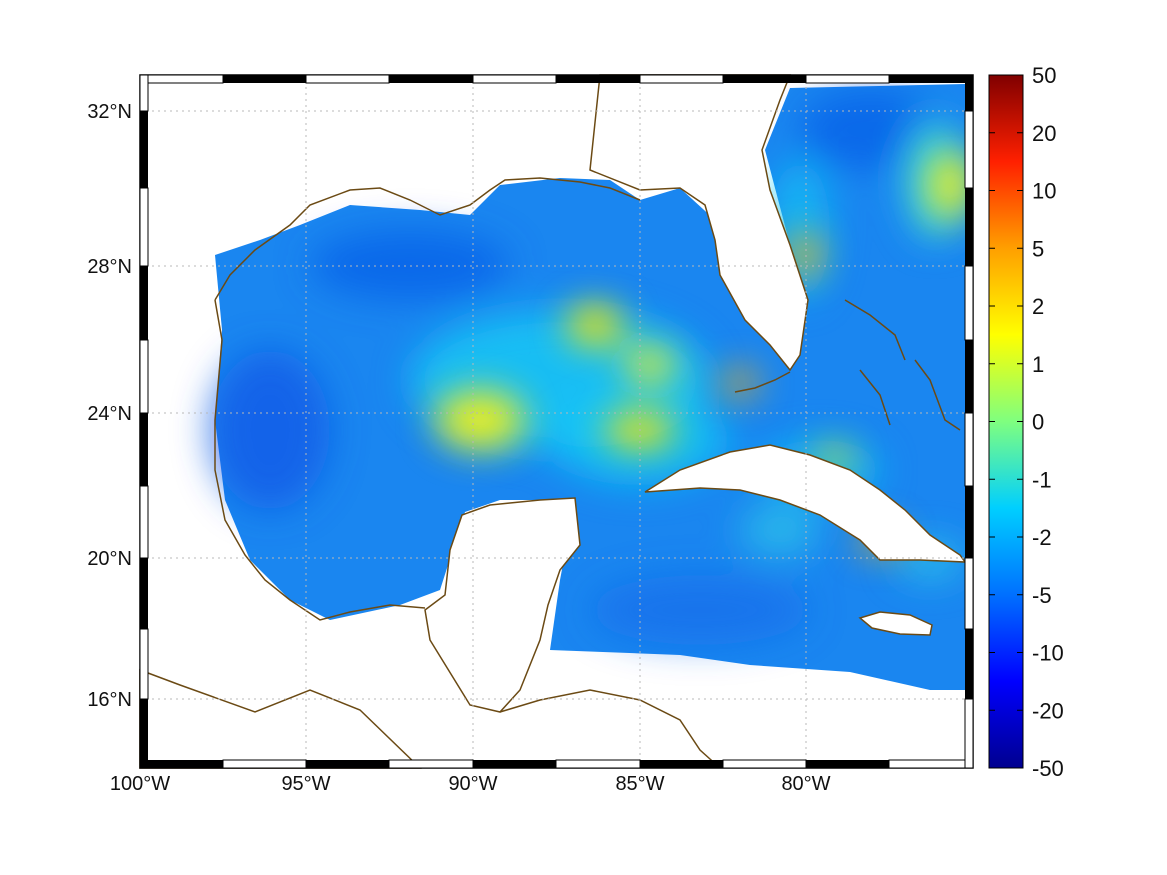 The width and height of the screenshot is (1167, 875). Describe the element at coordinates (969, 422) in the screenshot. I see `frame-right` at that location.